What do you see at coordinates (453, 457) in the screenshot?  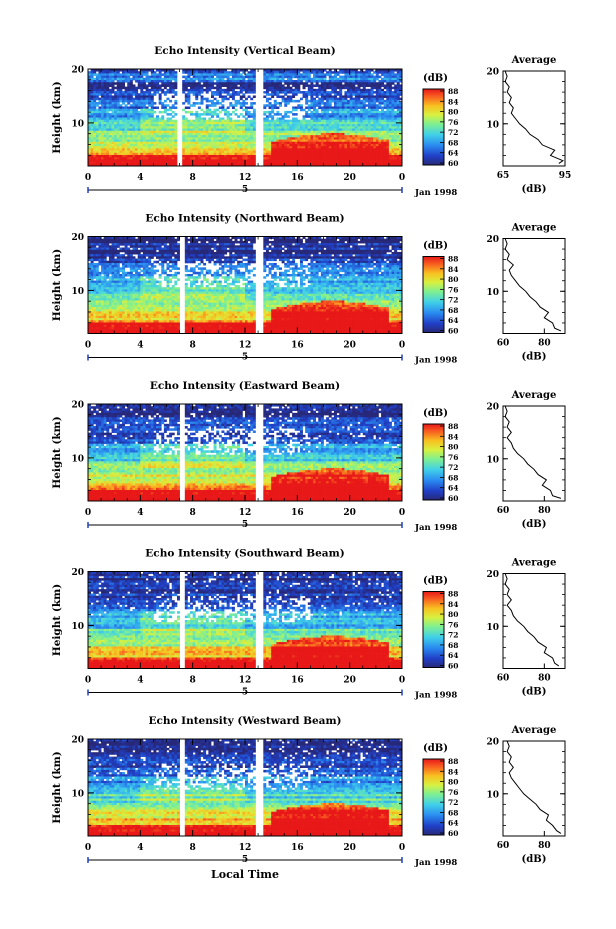 I see `colorbar-tick-label: 76` at bounding box center [453, 457].